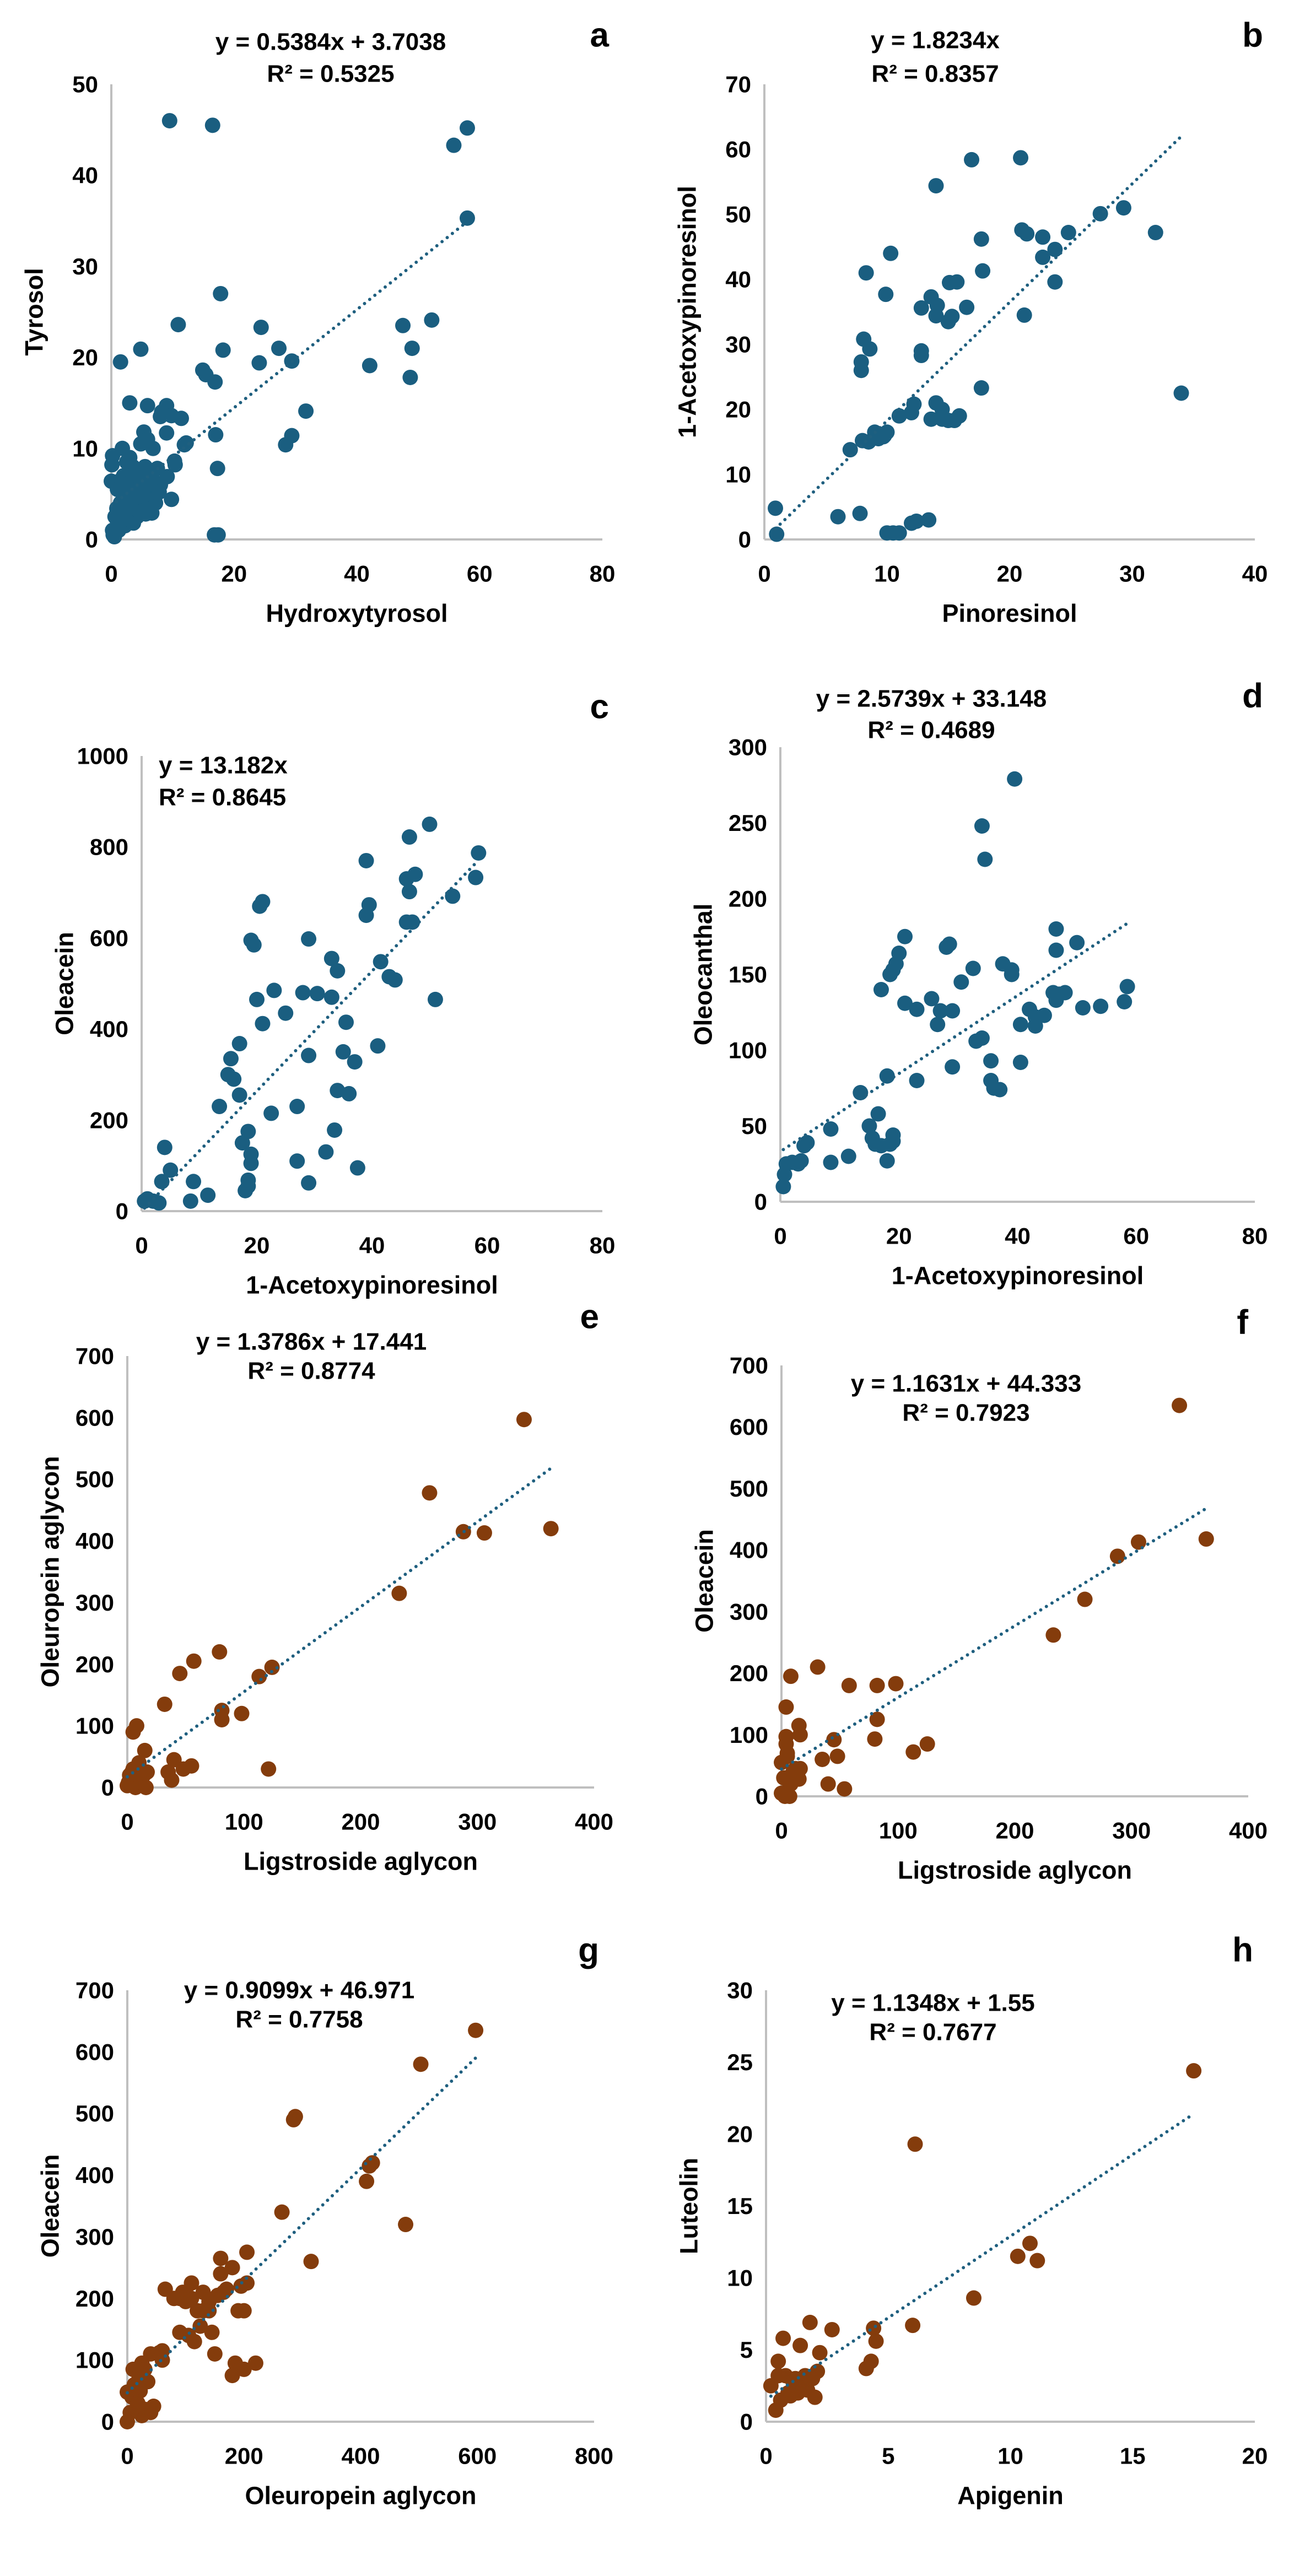 The height and width of the screenshot is (2576, 1305). Describe the element at coordinates (1252, 696) in the screenshot. I see `panel-letter: d` at that location.